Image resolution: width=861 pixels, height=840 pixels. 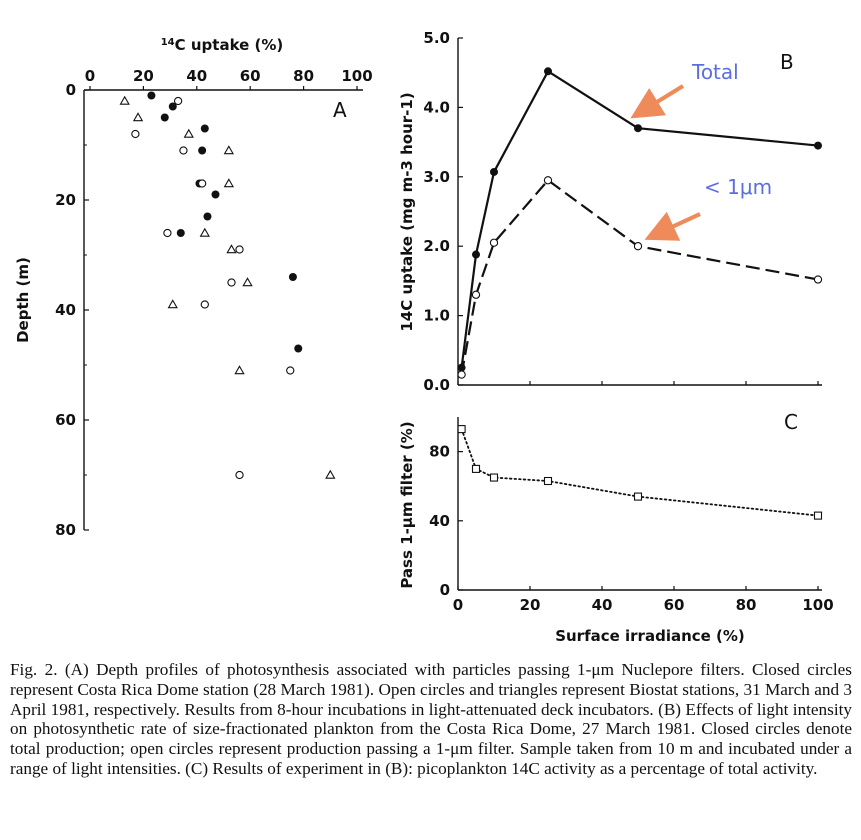 I want to click on panel-b-y-tick-label: 4.0, so click(x=436, y=107).